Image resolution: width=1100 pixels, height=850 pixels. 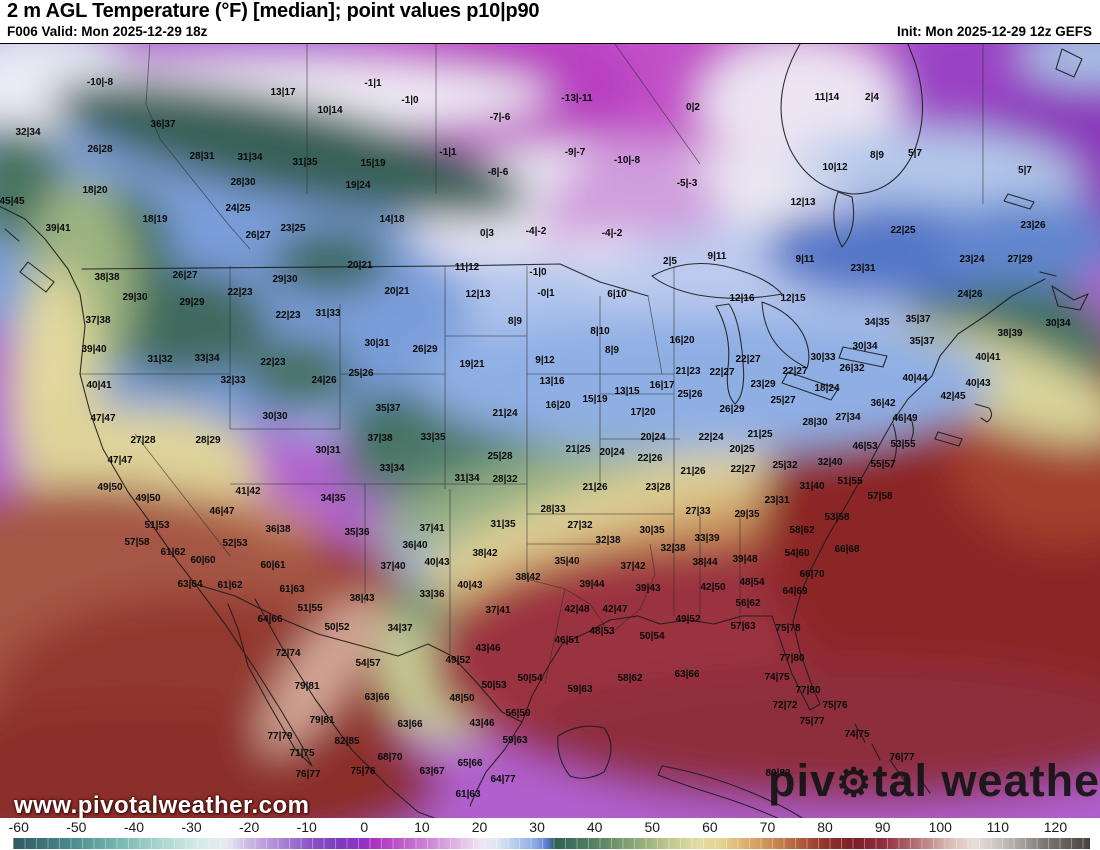 I want to click on point-value: 20|21, so click(x=360, y=265).